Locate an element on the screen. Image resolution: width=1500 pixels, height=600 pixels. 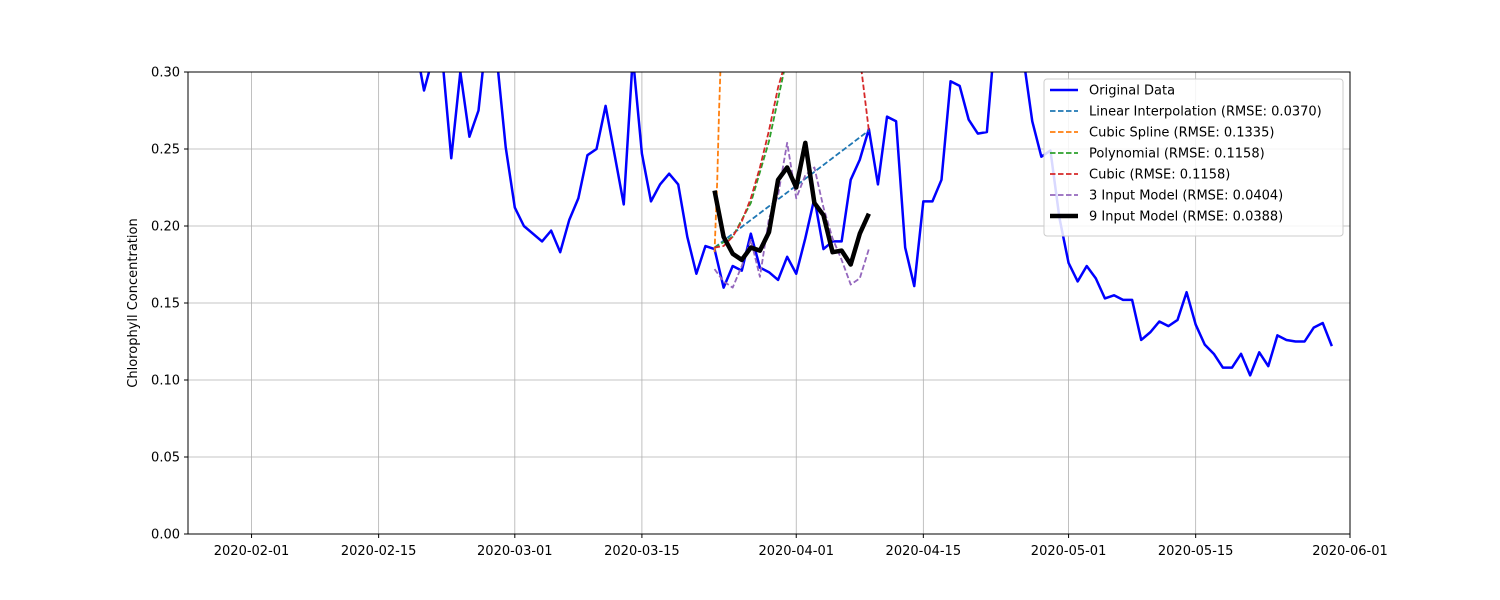
y-tick-label: 0.10 is located at coordinates (165, 381).